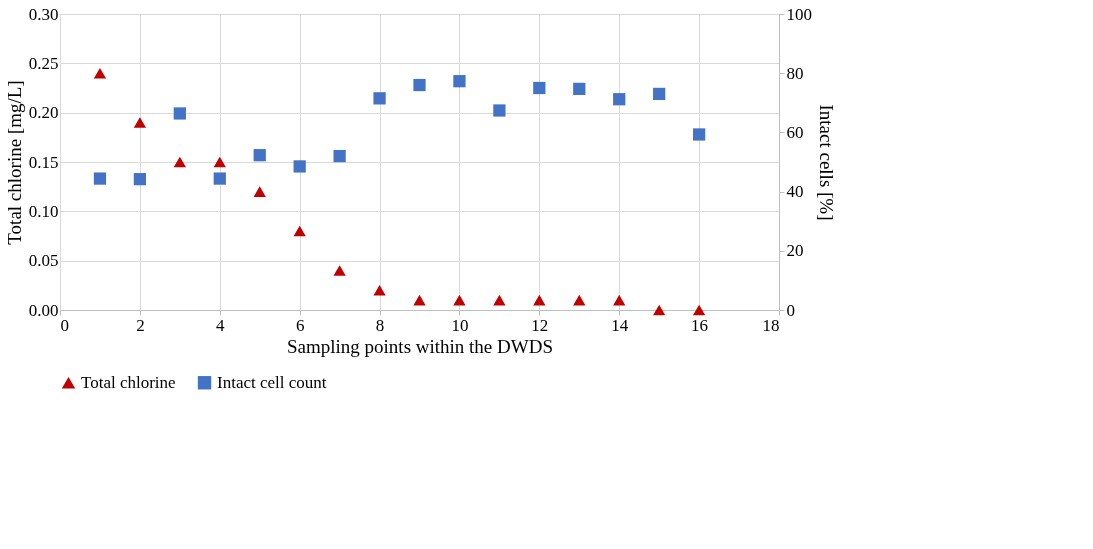 This screenshot has height=549, width=1093. I want to click on y2-tick-label: 0, so click(790, 310).